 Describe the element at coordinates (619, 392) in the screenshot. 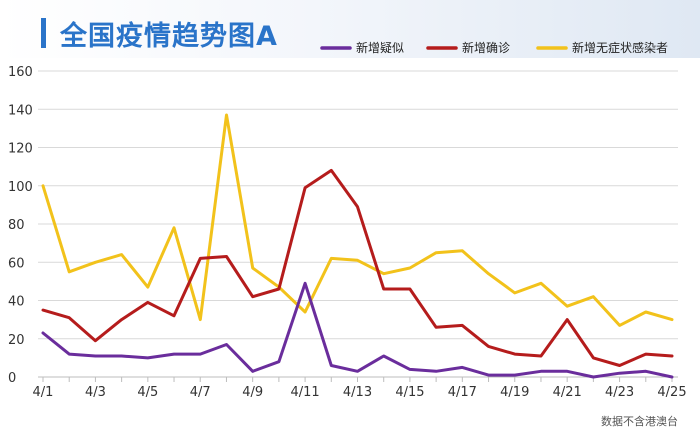

I see `x-tick-label: 4/23` at that location.